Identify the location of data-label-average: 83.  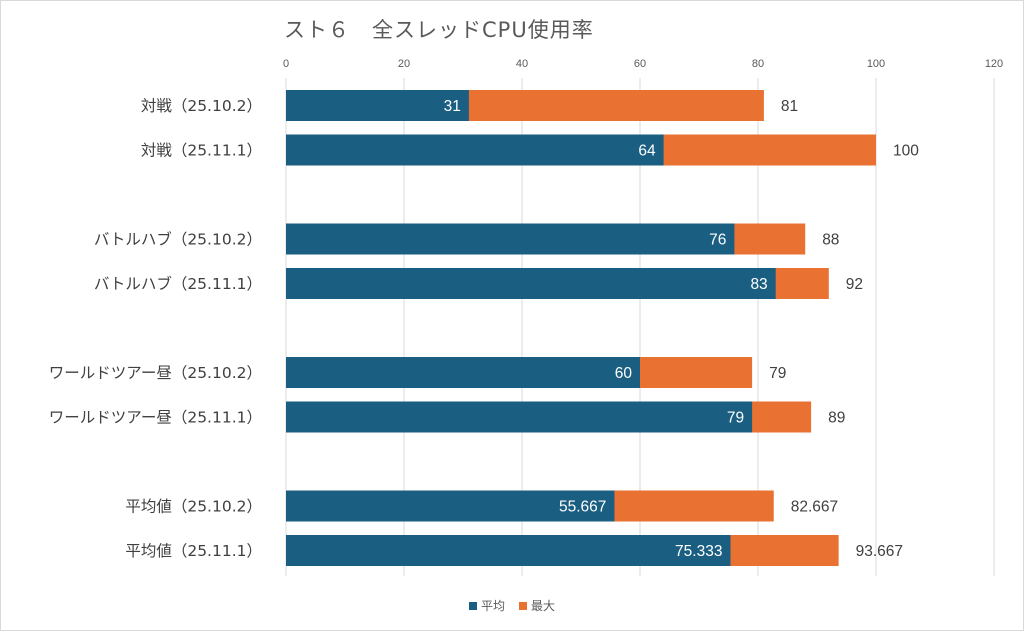
(758, 284).